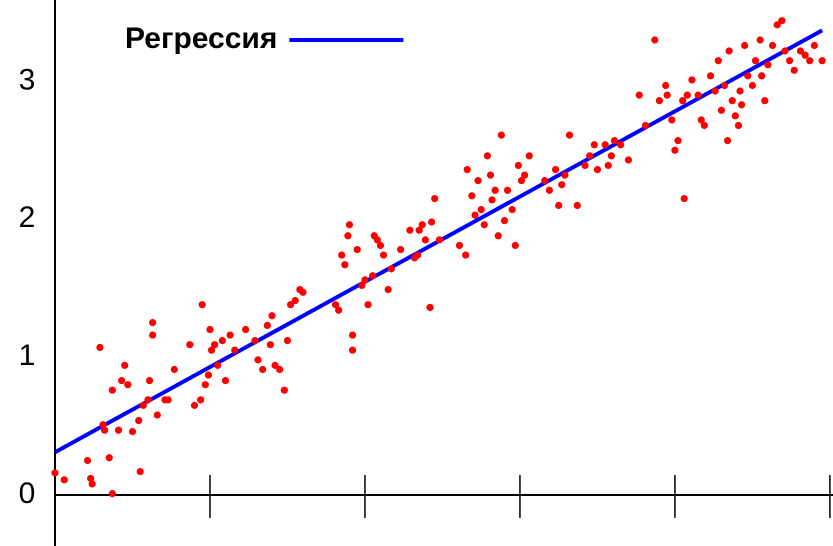  What do you see at coordinates (27, 493) in the screenshot?
I see `y-tick-label: 0` at bounding box center [27, 493].